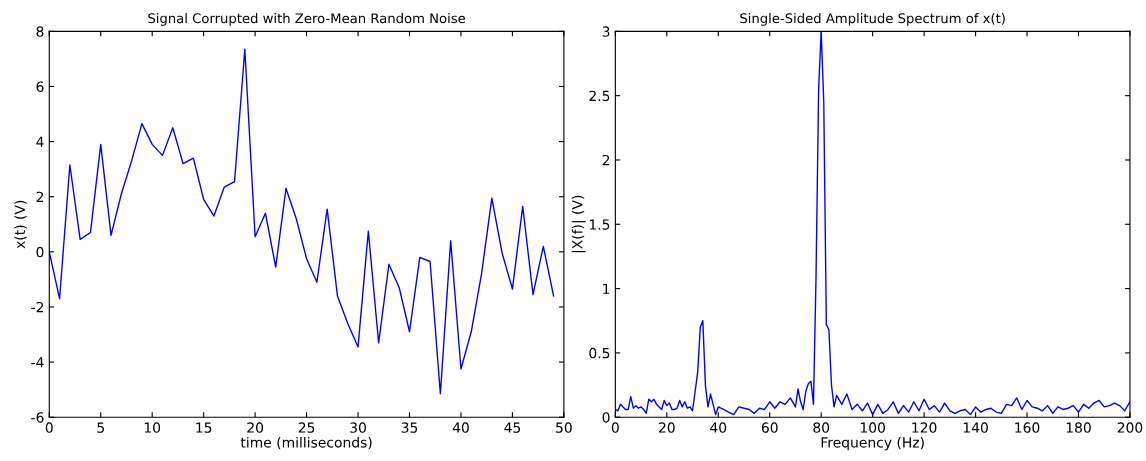 The image size is (1146, 461). Describe the element at coordinates (152, 427) in the screenshot. I see `x-tick-label: 10` at that location.